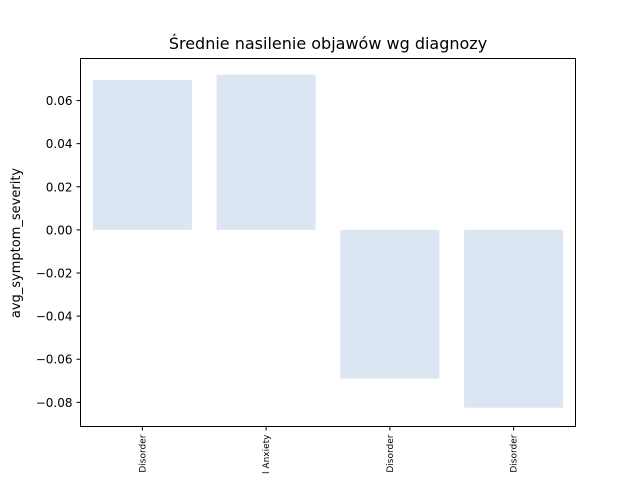 The width and height of the screenshot is (640, 484). Describe the element at coordinates (54, 403) in the screenshot. I see `y-tick-label-8: −0.08` at that location.